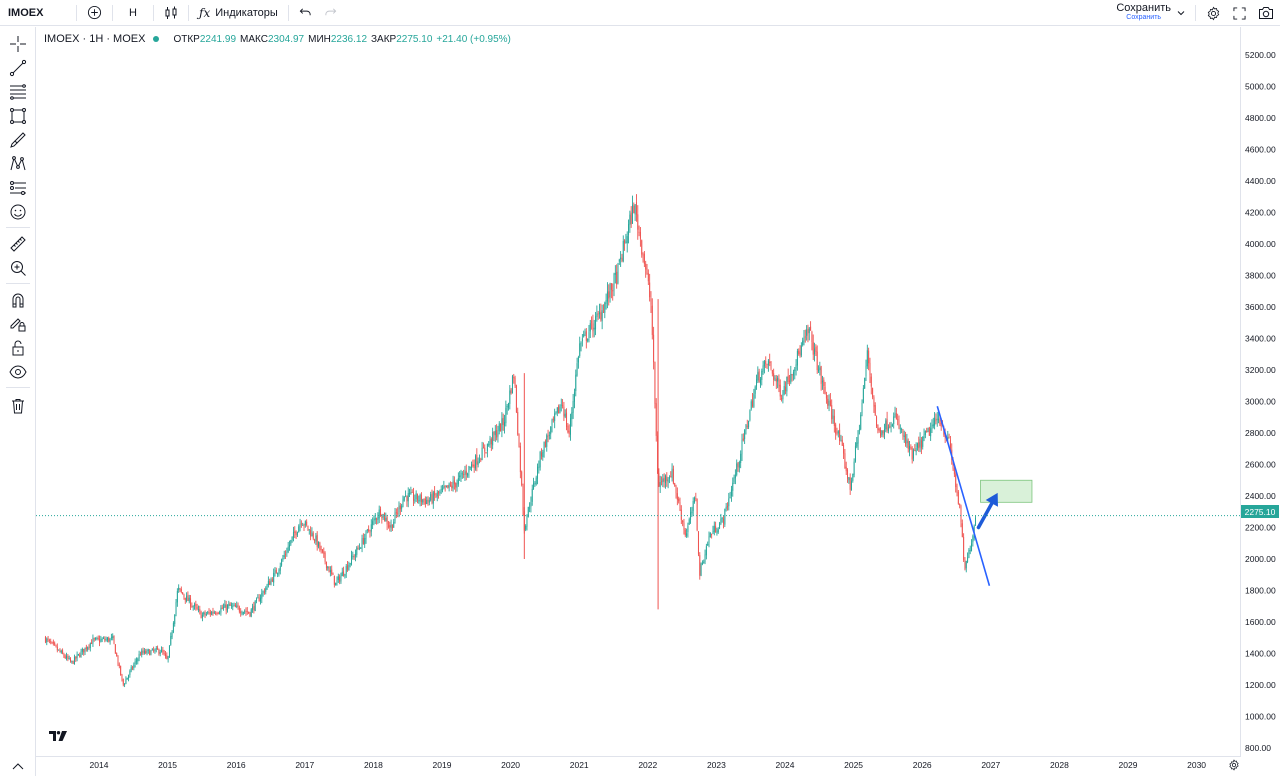 This screenshot has width=1280, height=776. Describe the element at coordinates (95, 39) in the screenshot. I see `legend-title: IMOEX · 1Н · MOEX` at that location.